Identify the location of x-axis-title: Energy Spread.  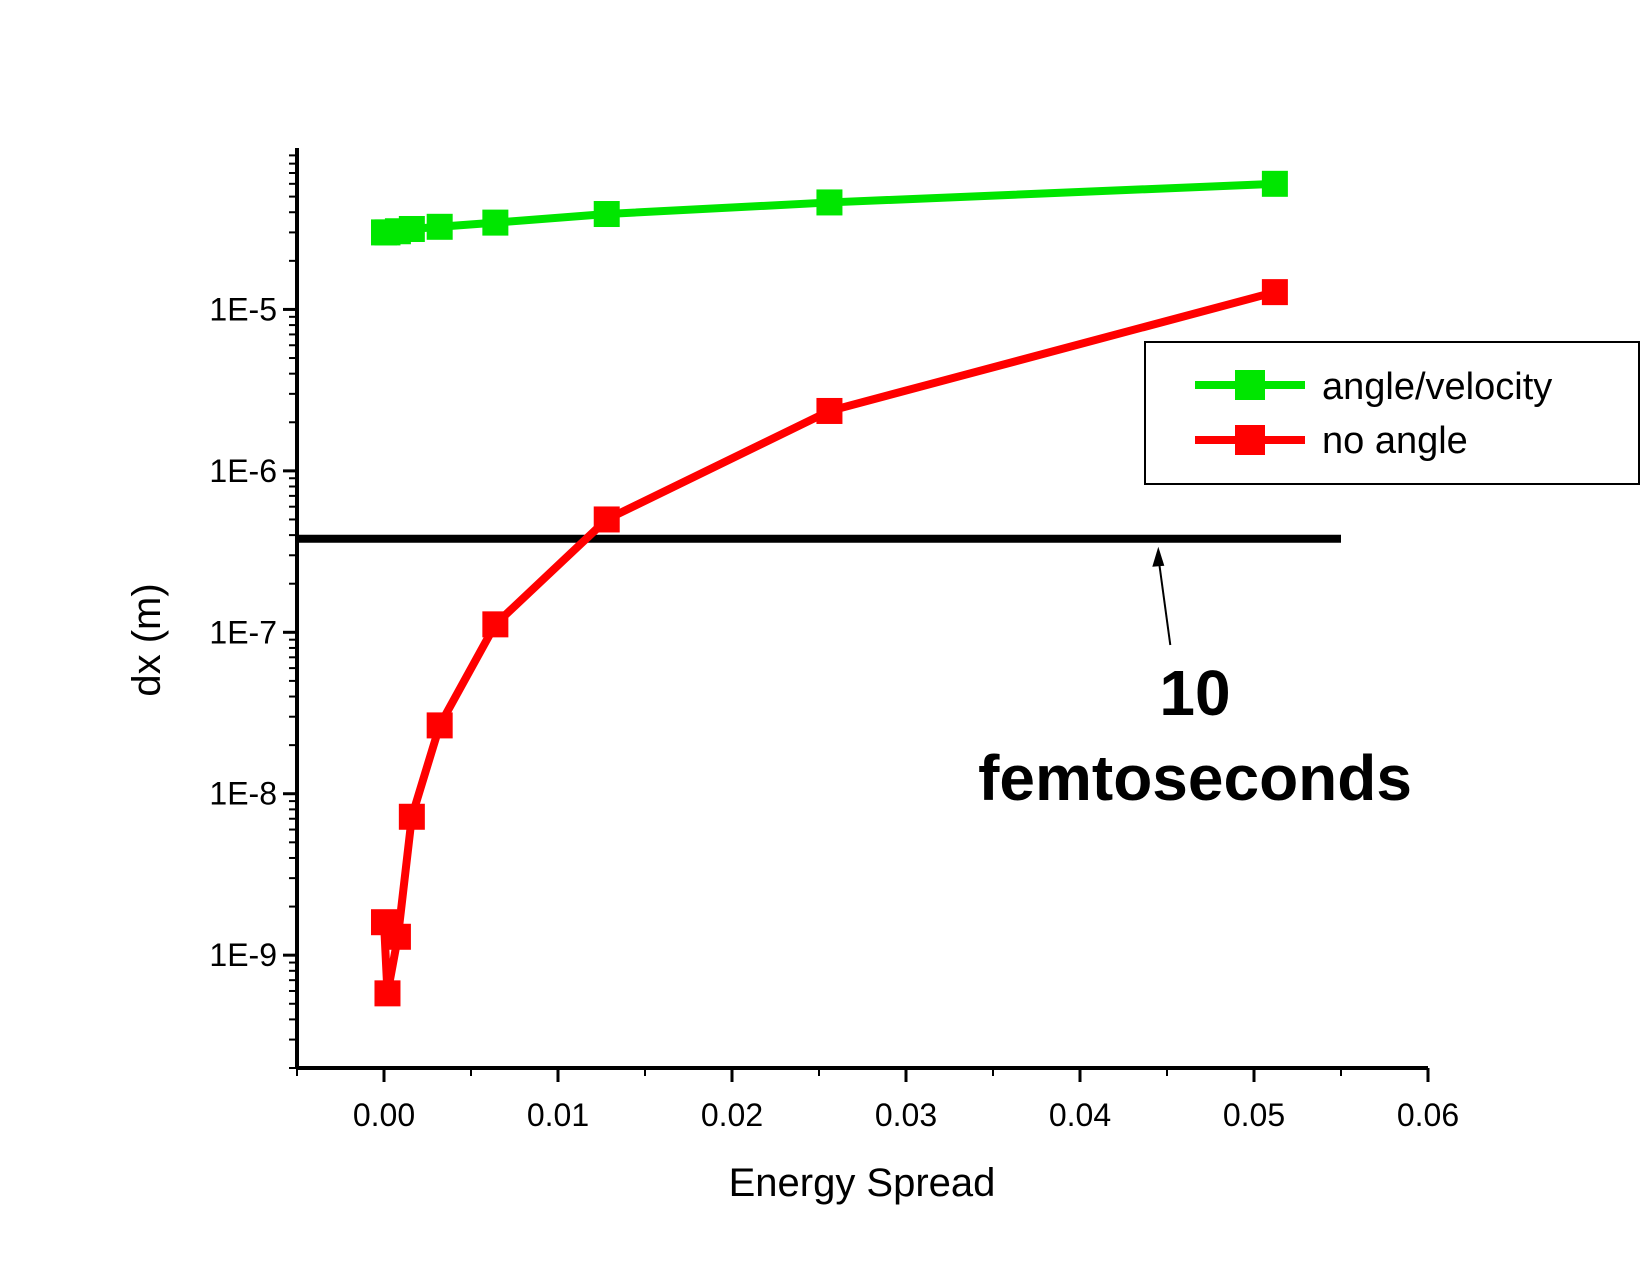
(862, 1183).